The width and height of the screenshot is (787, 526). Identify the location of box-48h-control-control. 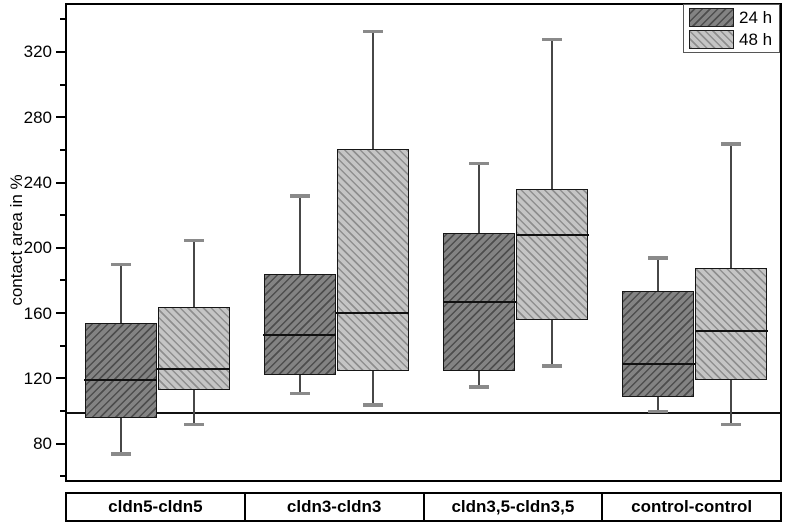
(731, 324).